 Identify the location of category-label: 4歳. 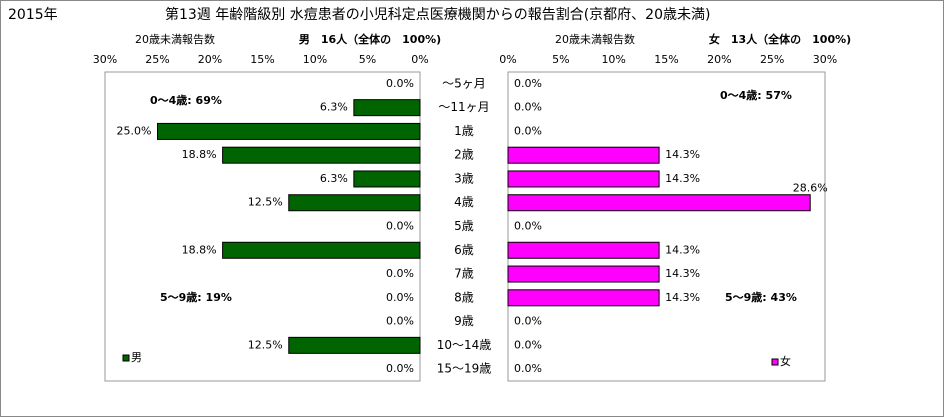
(464, 202).